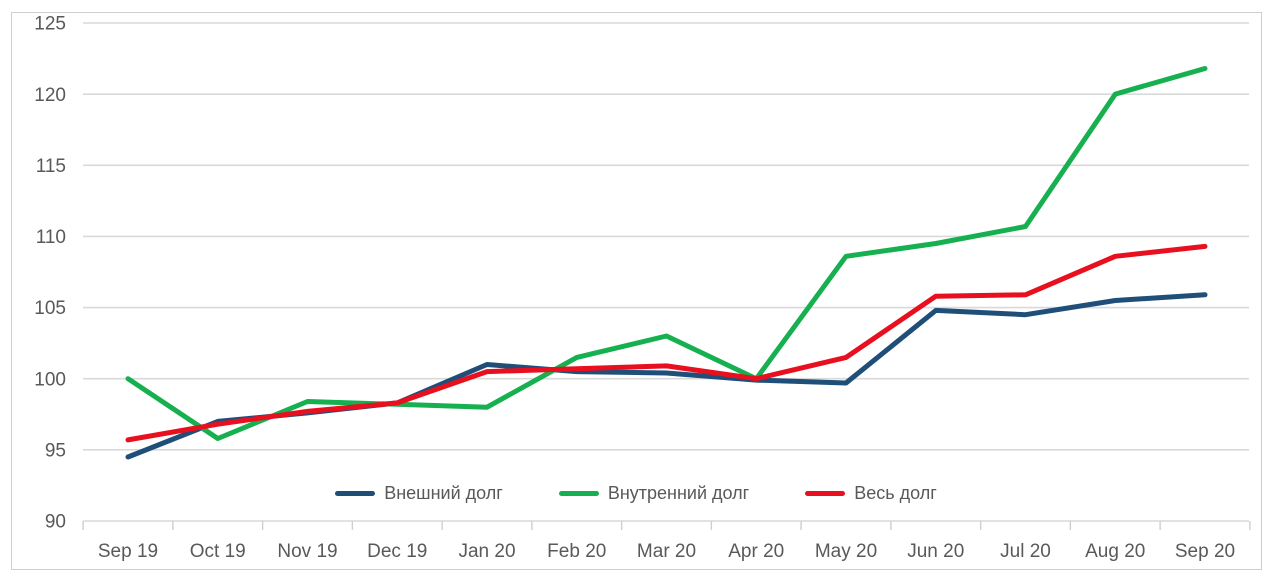 Image resolution: width=1272 pixels, height=583 pixels. What do you see at coordinates (1115, 551) in the screenshot?
I see `x-axis-tick-label: Aug 20` at bounding box center [1115, 551].